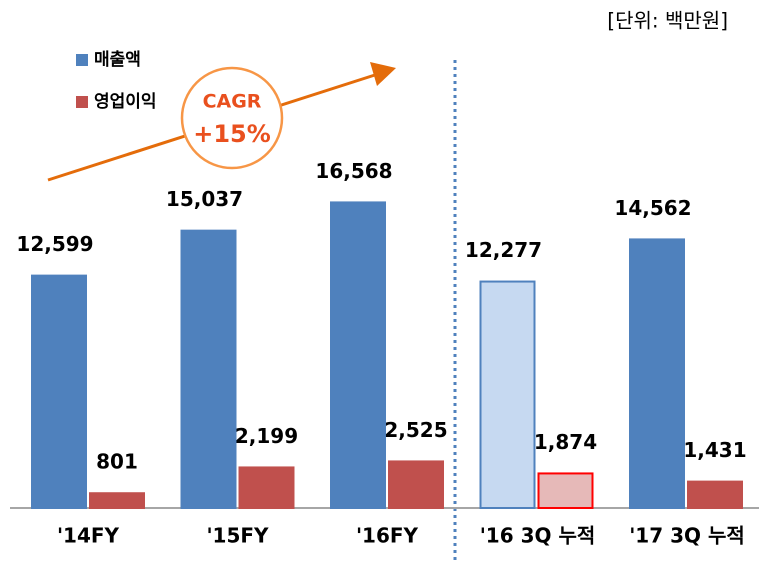 The image size is (759, 563). I want to click on value-label: 14,562, so click(652, 208).